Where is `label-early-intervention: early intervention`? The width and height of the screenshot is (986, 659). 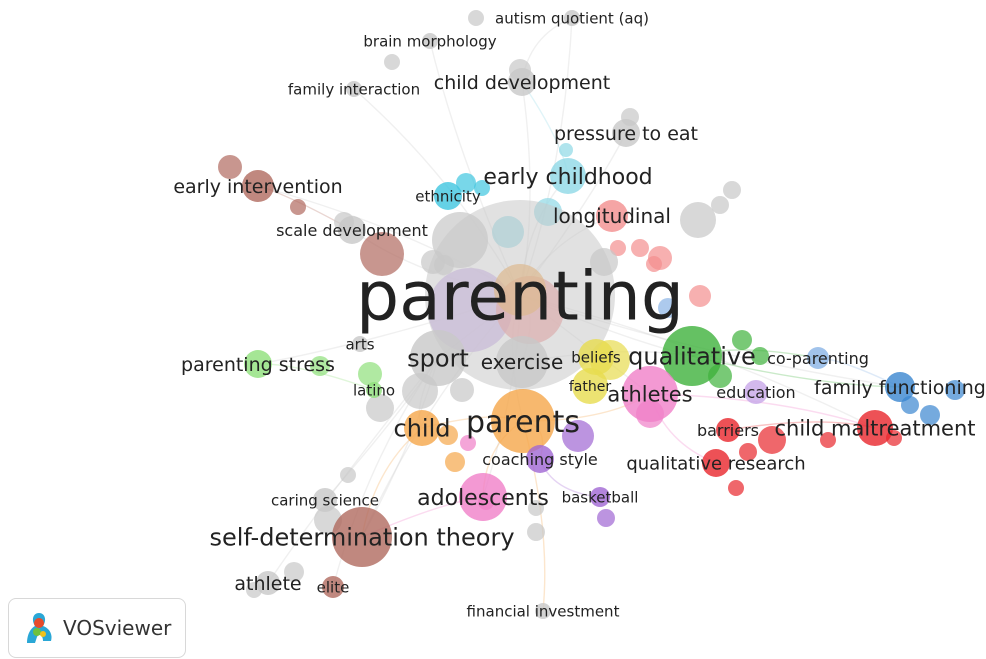
label-early-intervention: early intervention is located at coordinates (257, 187).